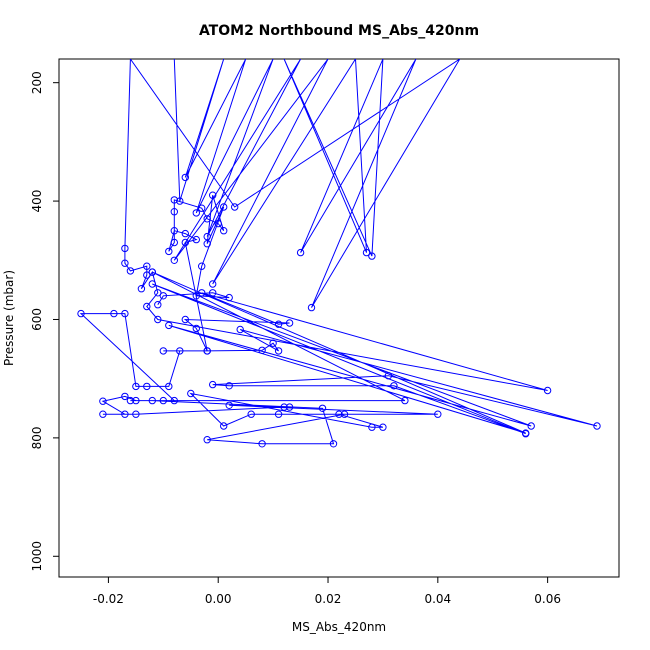 This screenshot has height=650, width=650. I want to click on x-tick-label: 0.04, so click(437, 599).